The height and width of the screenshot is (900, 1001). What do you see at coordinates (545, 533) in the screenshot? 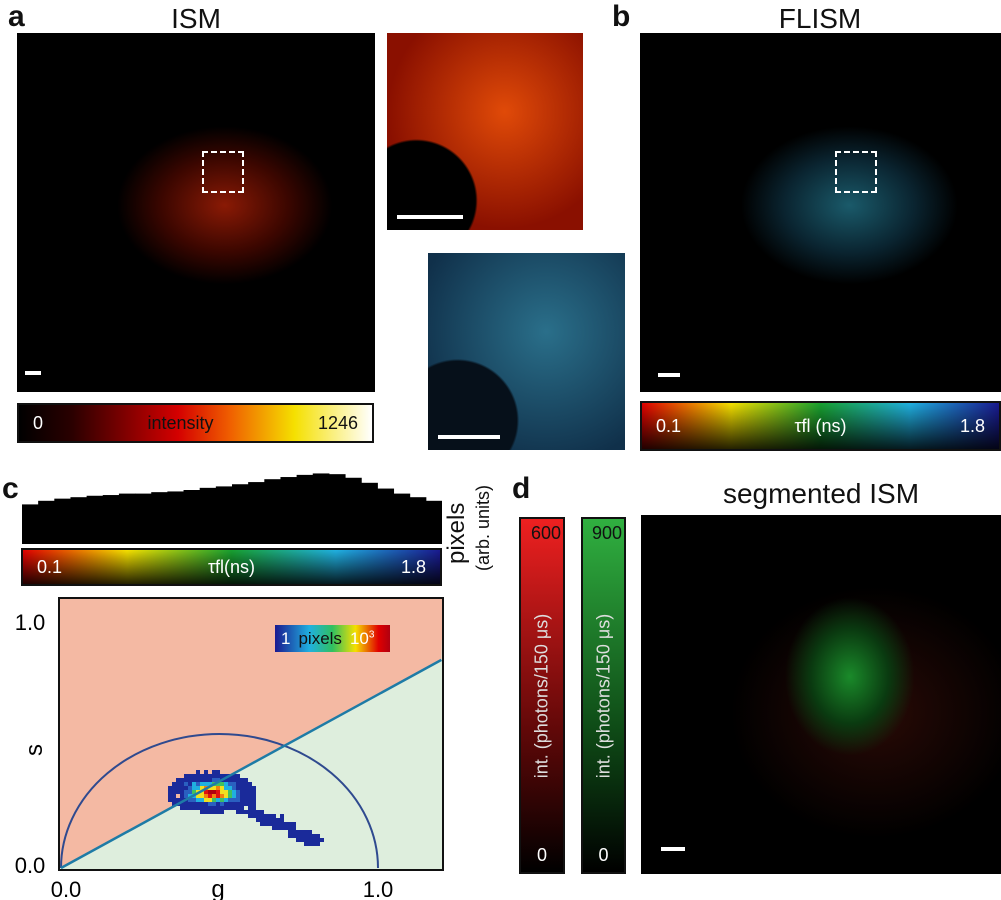
I see `red-bar-max: 600` at bounding box center [545, 533].